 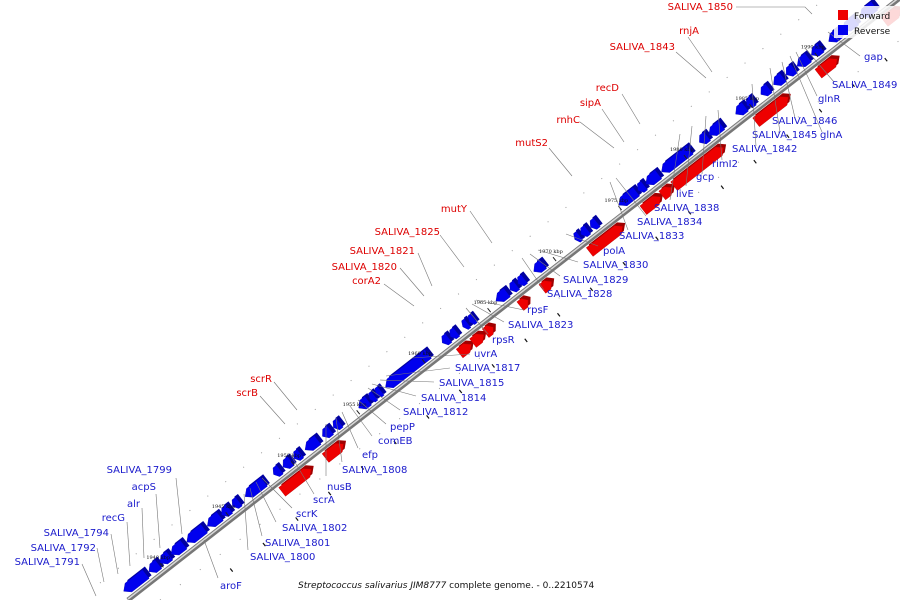 What do you see at coordinates (615, 265) in the screenshot?
I see `gene-label: SALIVA_1830` at bounding box center [615, 265].